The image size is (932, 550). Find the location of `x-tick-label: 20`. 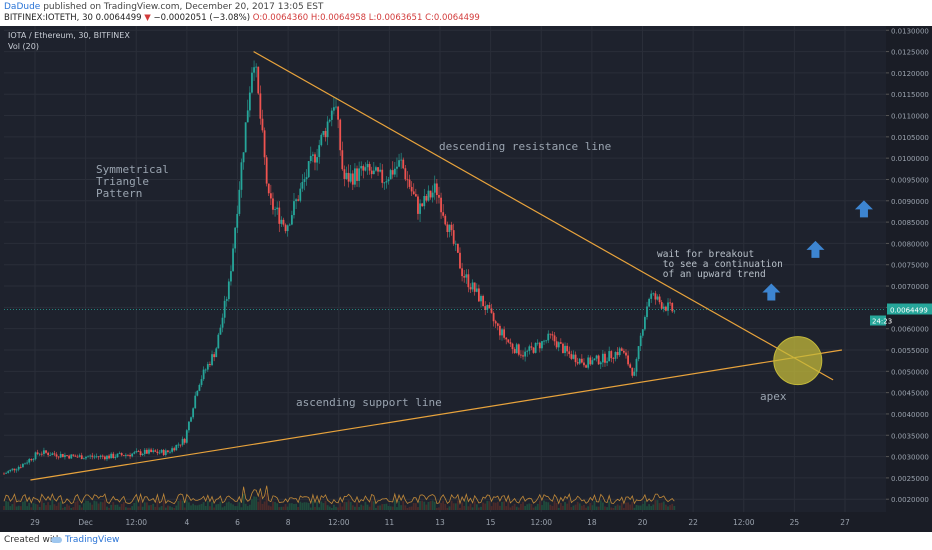

x-tick-label: 20 is located at coordinates (643, 522).